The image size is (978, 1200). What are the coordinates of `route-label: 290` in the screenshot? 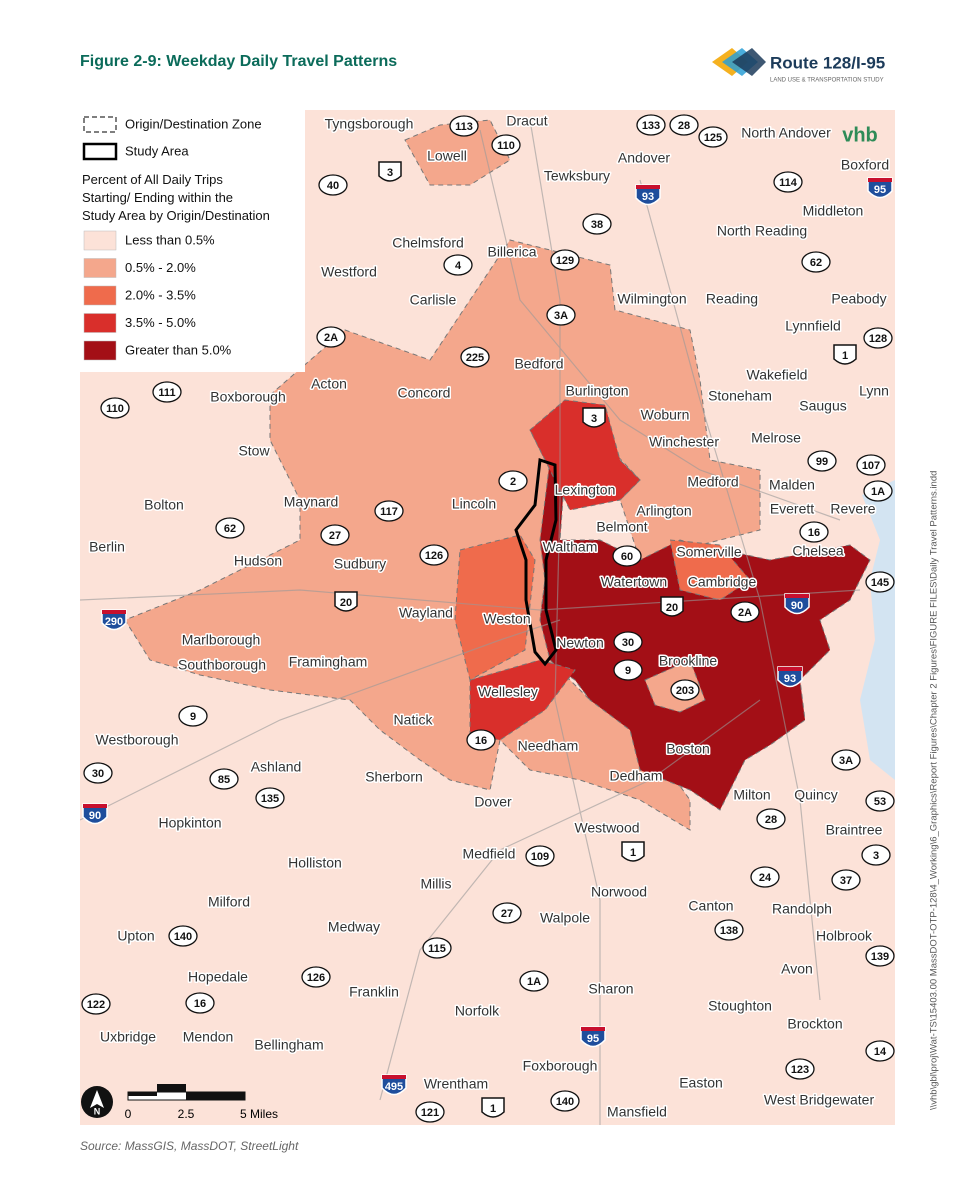 It's located at (114, 622).